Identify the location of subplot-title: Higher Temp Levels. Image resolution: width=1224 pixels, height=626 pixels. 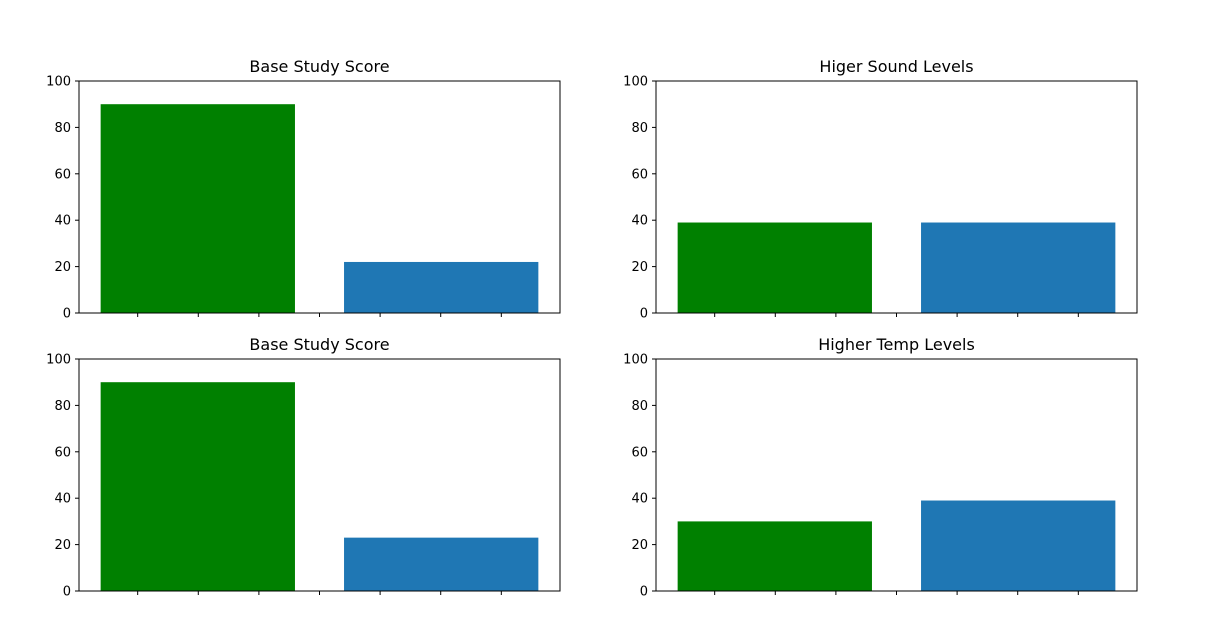
(896, 344).